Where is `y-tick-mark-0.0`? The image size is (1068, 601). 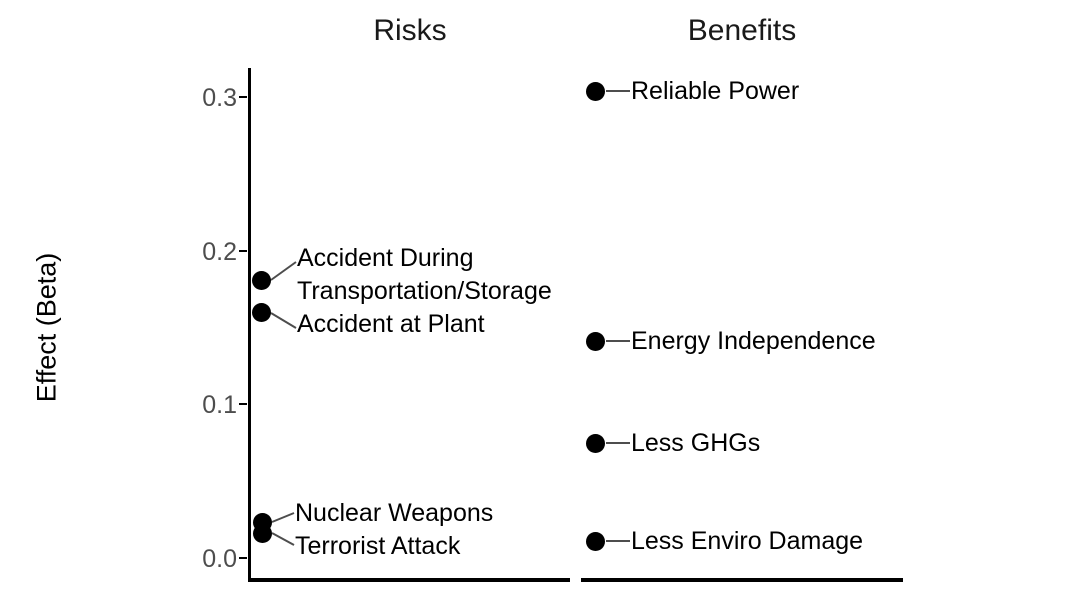 y-tick-mark-0.0 is located at coordinates (243, 558).